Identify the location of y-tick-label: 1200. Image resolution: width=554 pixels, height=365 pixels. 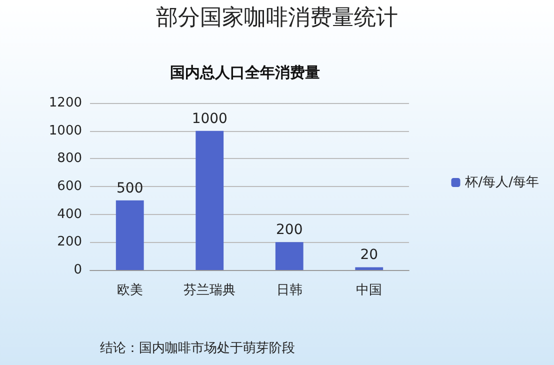
(65, 103).